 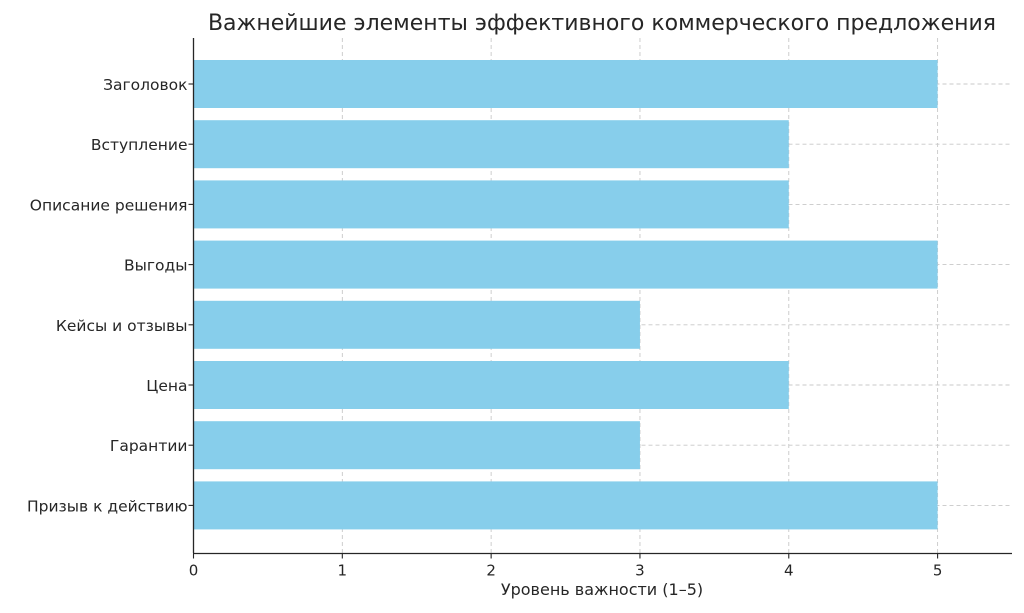 What do you see at coordinates (938, 571) in the screenshot?
I see `x-tick-label: 5` at bounding box center [938, 571].